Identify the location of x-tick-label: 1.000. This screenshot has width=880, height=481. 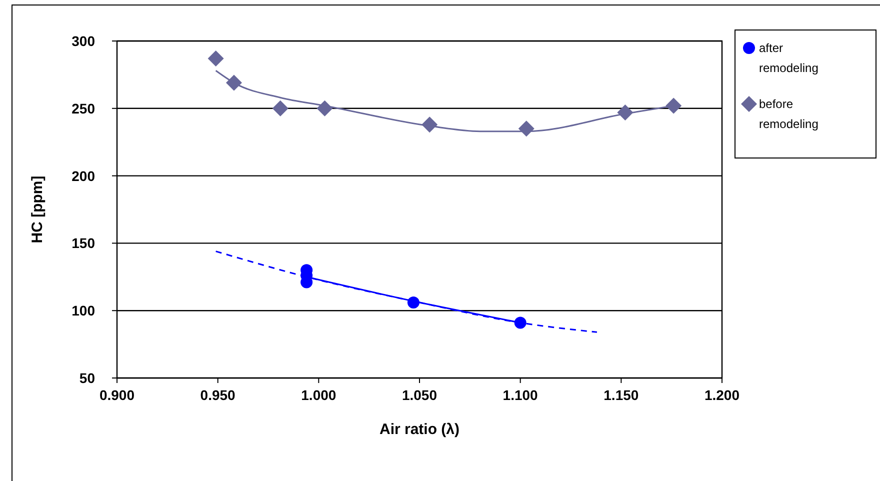
(318, 395).